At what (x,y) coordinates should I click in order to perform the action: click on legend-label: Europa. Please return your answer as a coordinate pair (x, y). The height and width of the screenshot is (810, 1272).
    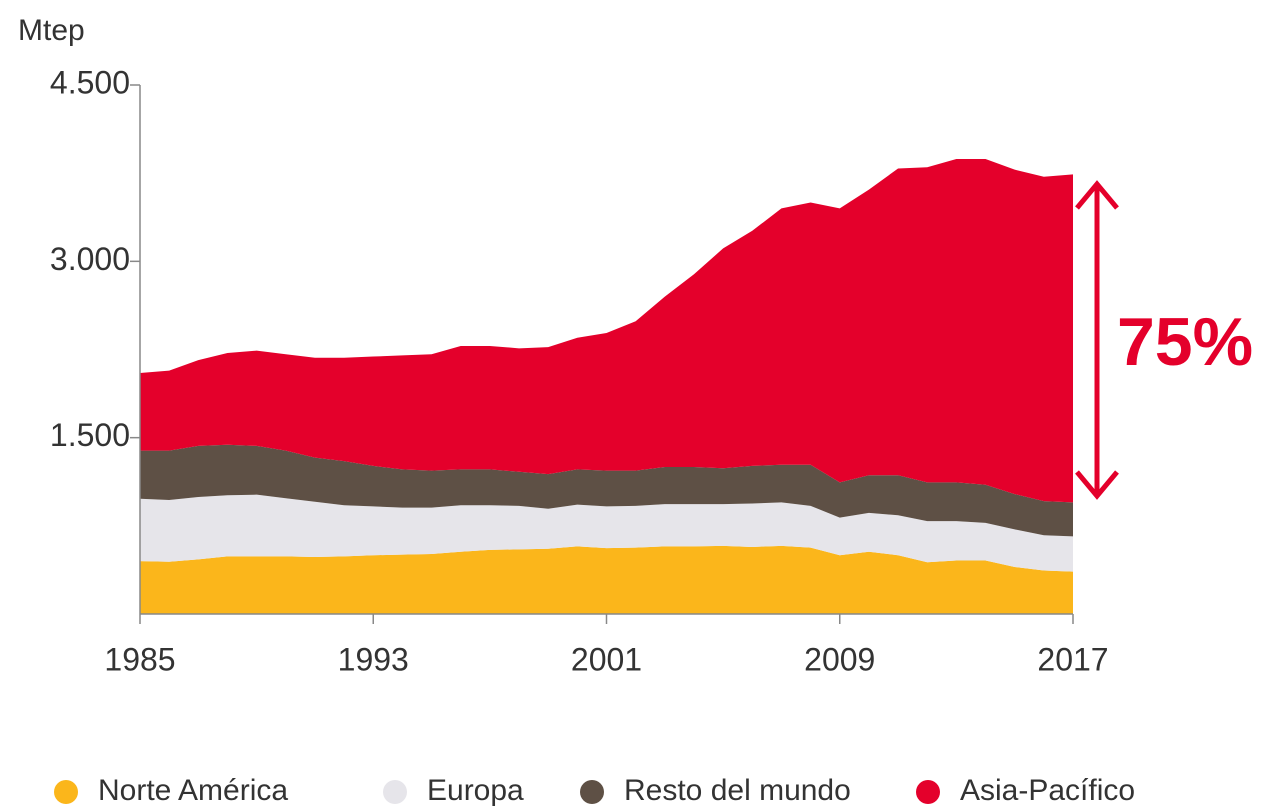
    Looking at the image, I should click on (475, 790).